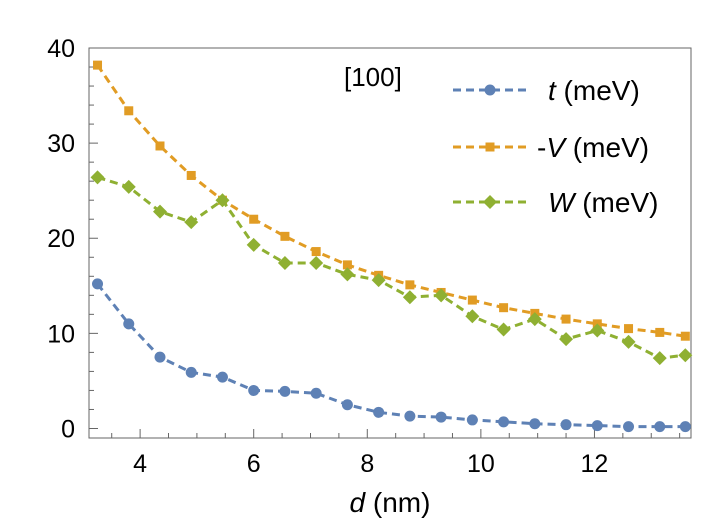 Image resolution: width=720 pixels, height=526 pixels. What do you see at coordinates (595, 464) in the screenshot?
I see `x-tick-label-12: 12` at bounding box center [595, 464].